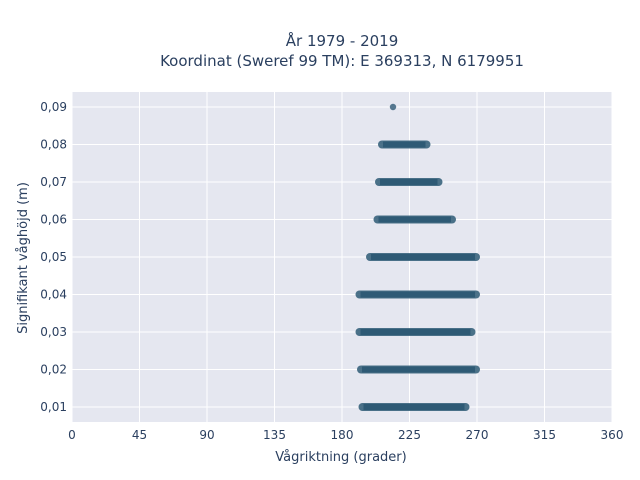 The height and width of the screenshot is (480, 640). Describe the element at coordinates (53, 332) in the screenshot. I see `y-tick-label: 0,03` at that location.